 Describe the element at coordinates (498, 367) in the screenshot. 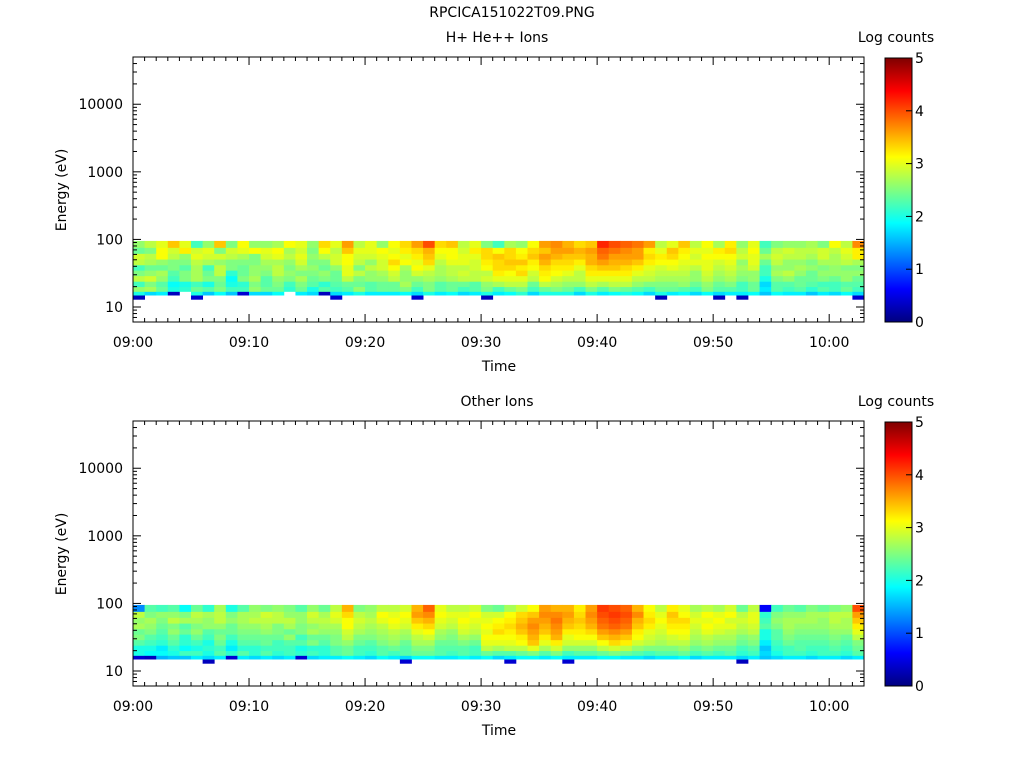

I see `x-axis-label: Time` at that location.